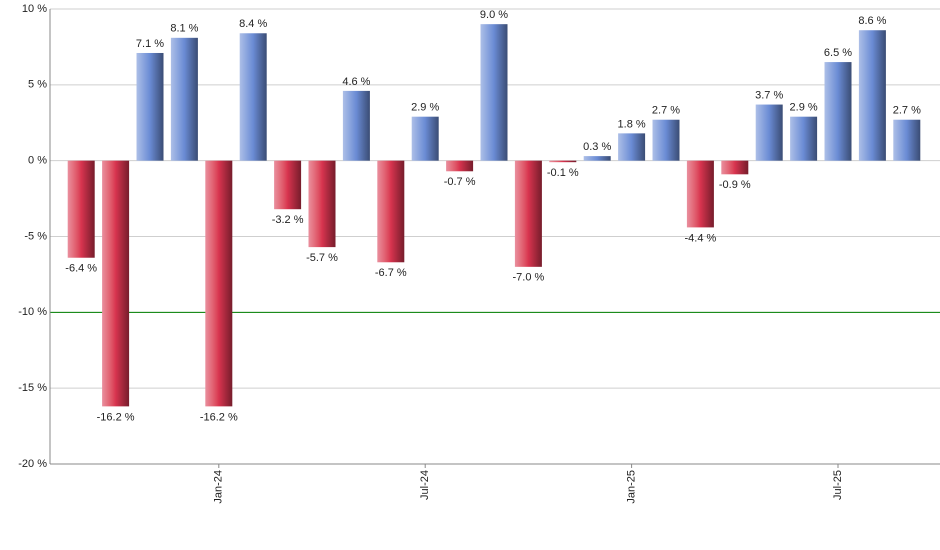 The height and width of the screenshot is (550, 940). I want to click on y-tick-label: -20 %, so click(32, 464).